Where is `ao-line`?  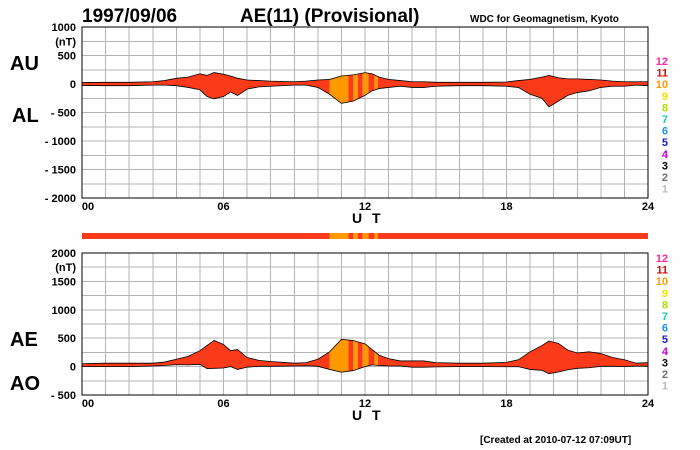 ao-line is located at coordinates (365, 369).